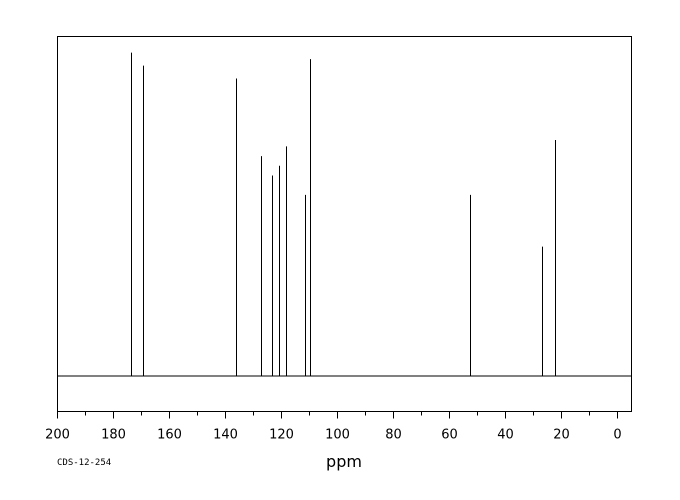 The width and height of the screenshot is (680, 500). I want to click on tick-label-180: 180, so click(113, 435).